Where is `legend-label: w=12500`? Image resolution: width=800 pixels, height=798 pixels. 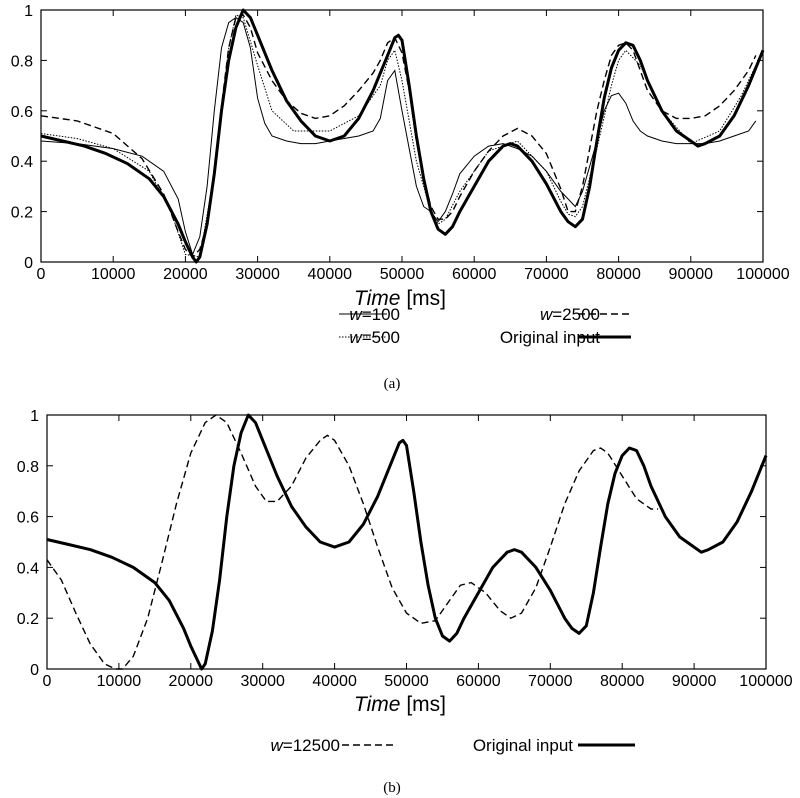
legend-label: w=12500 is located at coordinates (305, 745).